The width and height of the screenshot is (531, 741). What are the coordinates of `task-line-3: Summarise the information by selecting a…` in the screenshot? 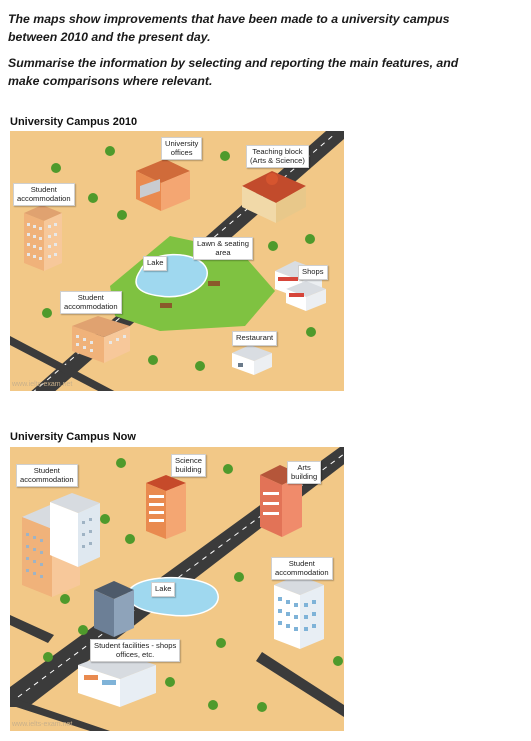 It's located at (233, 63).